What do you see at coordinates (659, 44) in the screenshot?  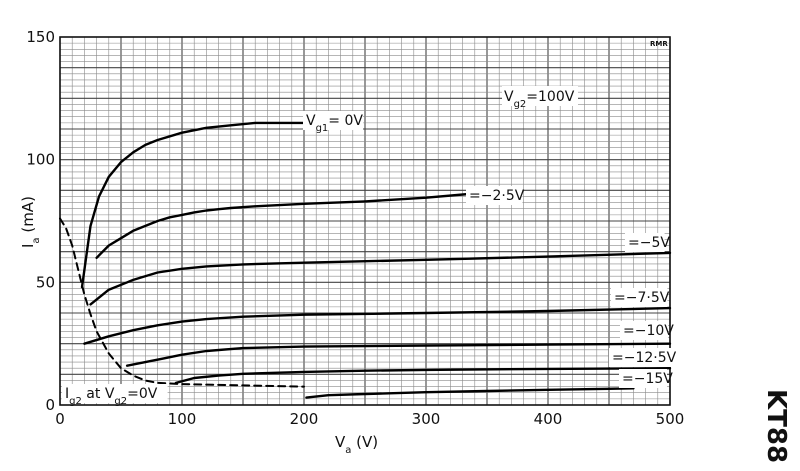 I see `corner-mark: RMR` at bounding box center [659, 44].